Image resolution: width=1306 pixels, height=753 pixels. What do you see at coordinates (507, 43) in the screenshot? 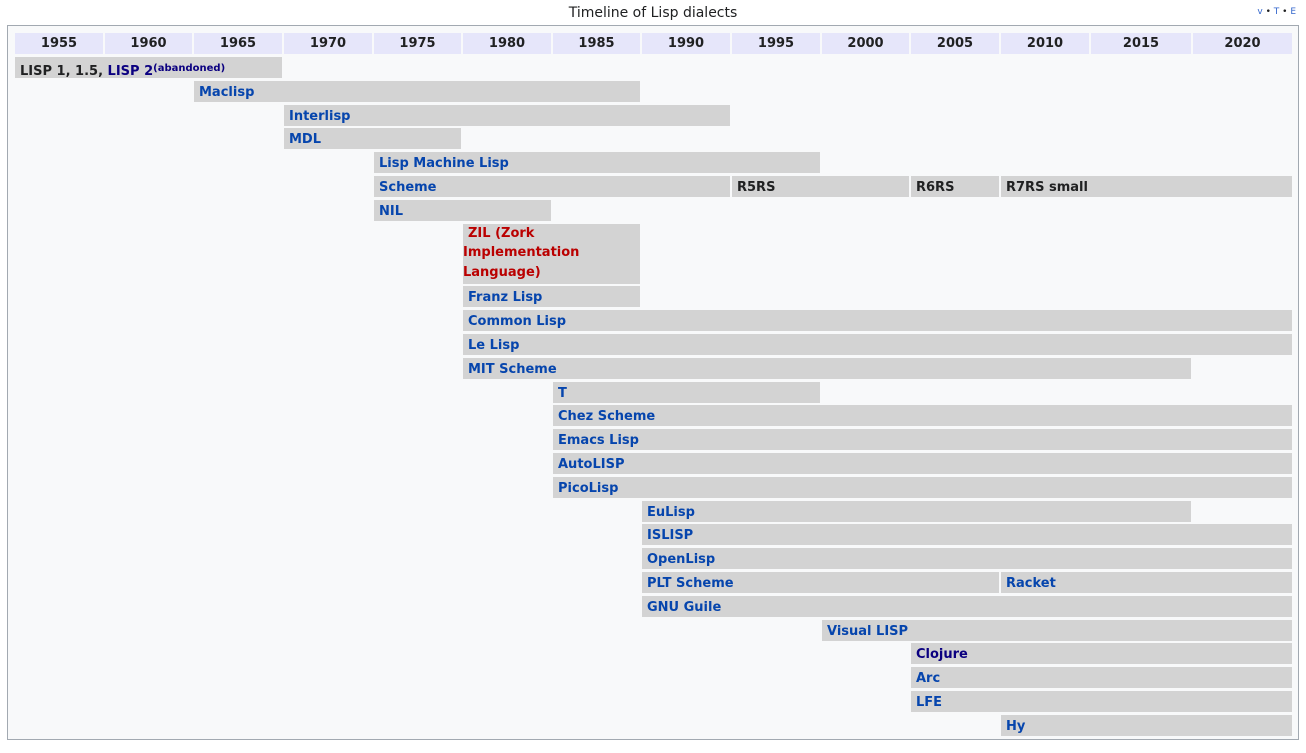
I see `year-header-1980: 1980` at bounding box center [507, 43].